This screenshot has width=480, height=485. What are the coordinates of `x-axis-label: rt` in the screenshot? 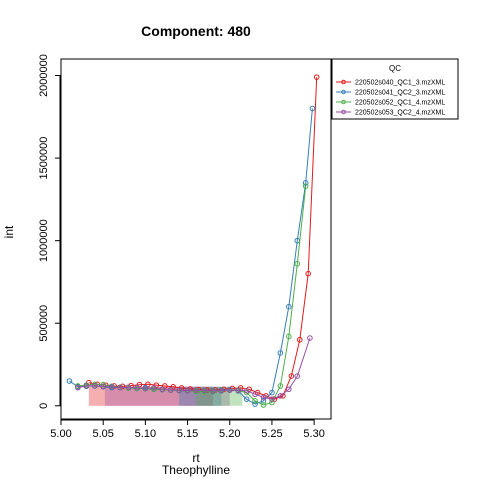 It's located at (196, 458).